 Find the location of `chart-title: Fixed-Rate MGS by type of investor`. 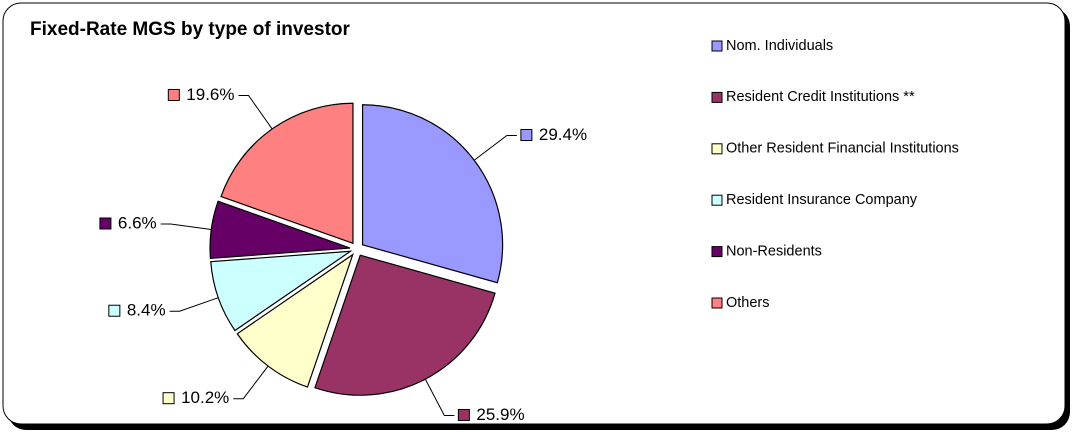

chart-title: Fixed-Rate MGS by type of investor is located at coordinates (190, 29).